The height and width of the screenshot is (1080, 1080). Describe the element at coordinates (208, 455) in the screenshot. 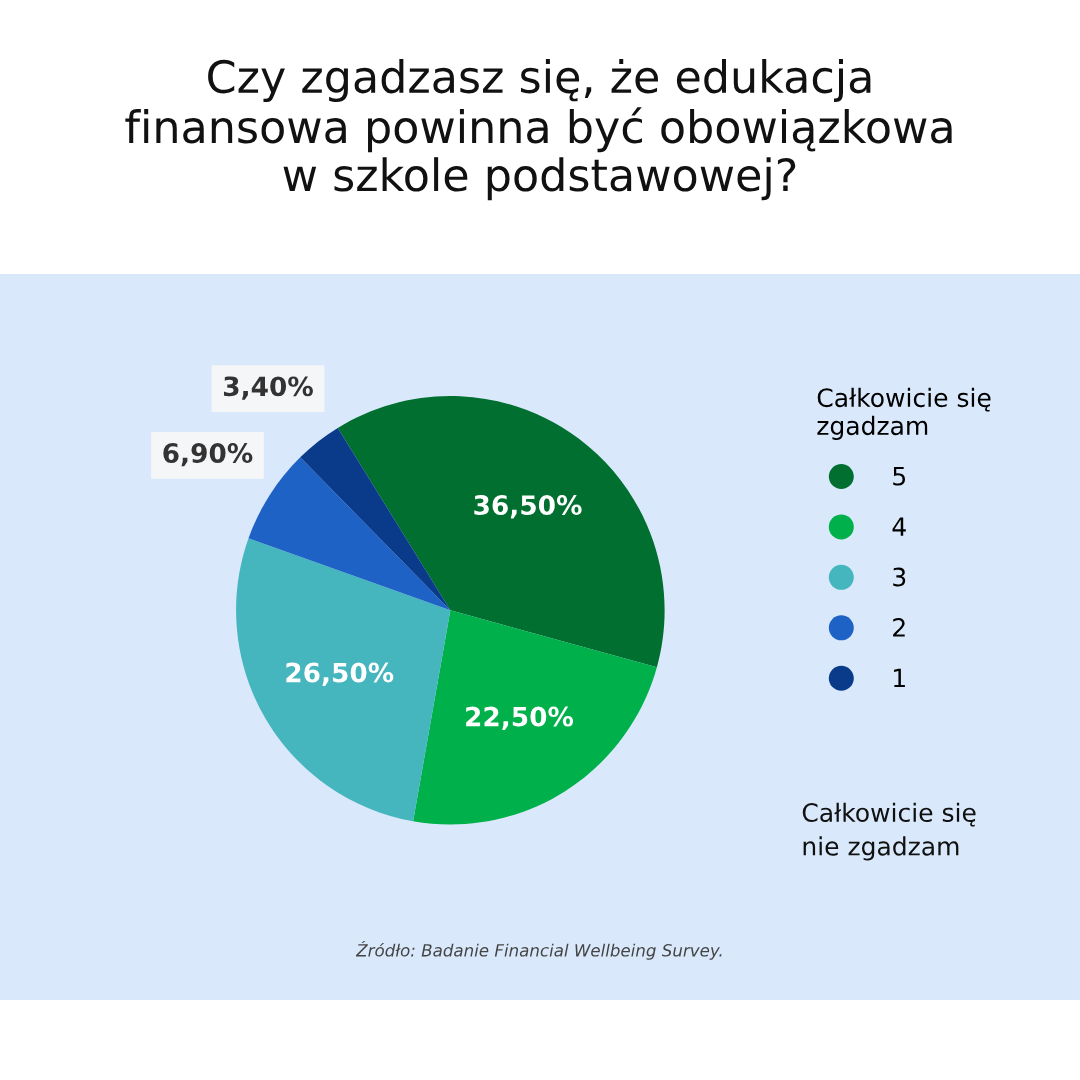

I see `data-label: 6,90%` at that location.